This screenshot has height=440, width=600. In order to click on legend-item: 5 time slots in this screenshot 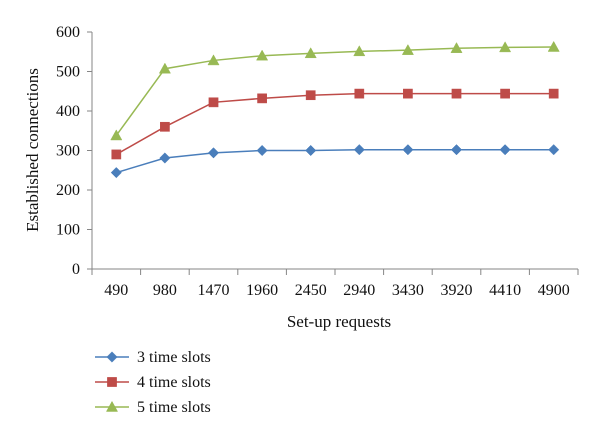, I will do `click(153, 407)`.